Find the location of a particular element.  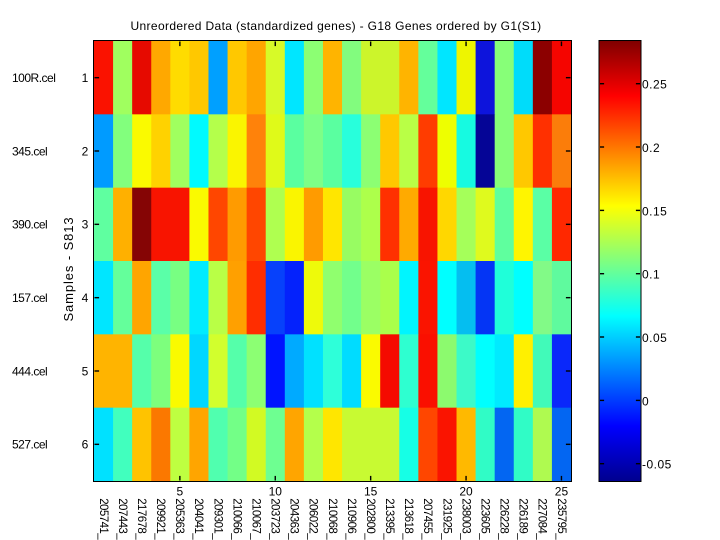

svg-text: 100R.cel is located at coordinates (33, 78).